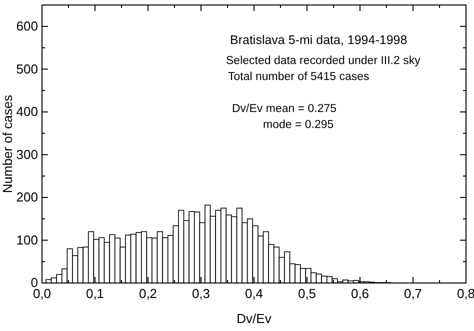 The width and height of the screenshot is (474, 331). I want to click on x-tick-label: 0,3, so click(201, 294).